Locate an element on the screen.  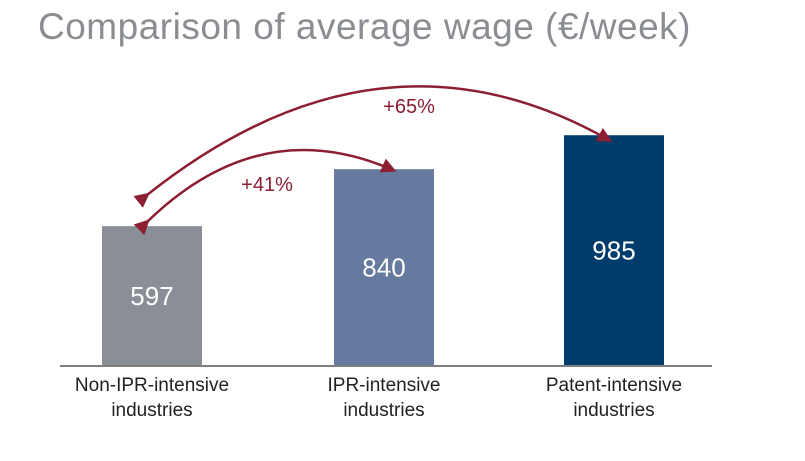
percent-increase-label: +41% is located at coordinates (267, 185).